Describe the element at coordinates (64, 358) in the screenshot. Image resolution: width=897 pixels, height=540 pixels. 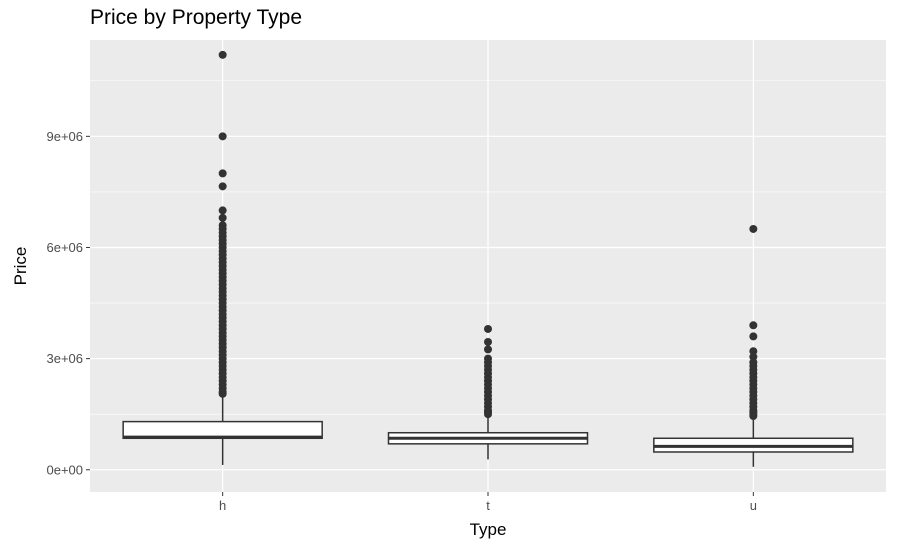
I see `y-tick-label: 3e+06` at that location.